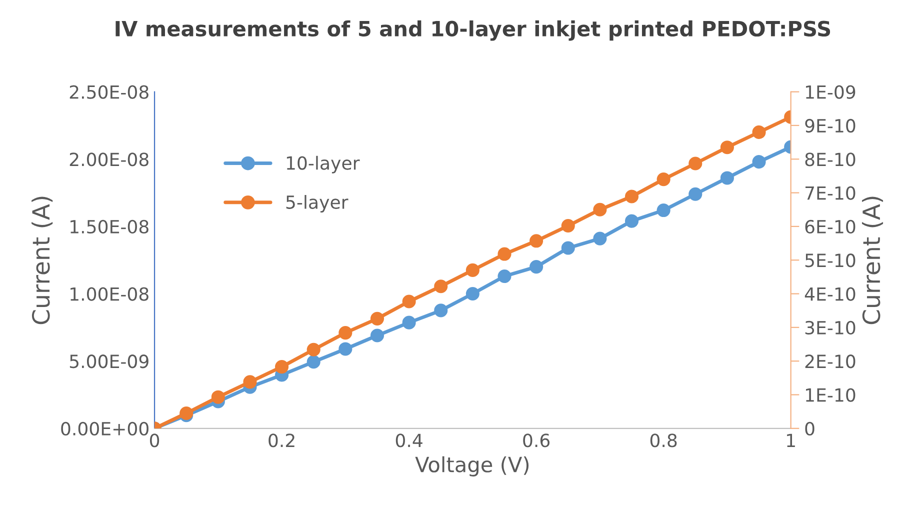  What do you see at coordinates (831, 92) in the screenshot?
I see `y2-tick-label: 1E-09` at bounding box center [831, 92].